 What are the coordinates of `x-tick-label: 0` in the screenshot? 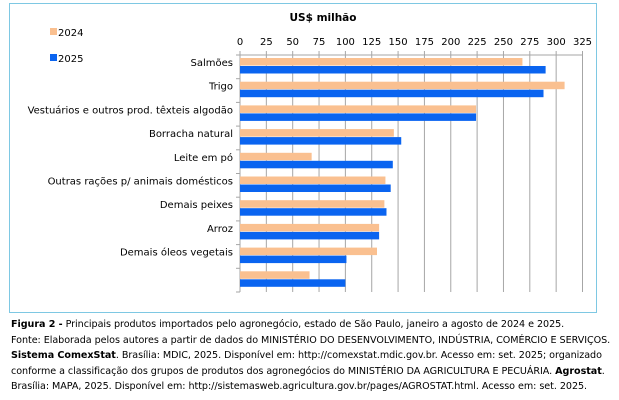 It's located at (240, 42).